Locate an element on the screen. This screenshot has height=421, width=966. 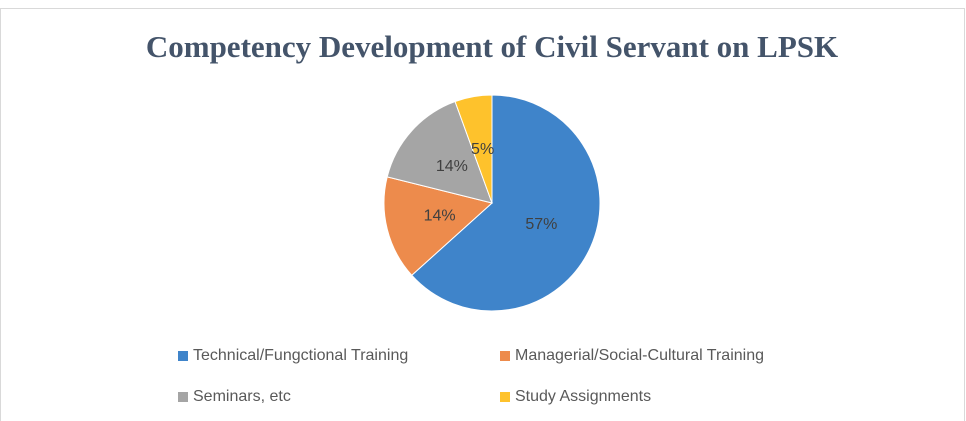
legend-label: Study Assignments is located at coordinates (583, 396).